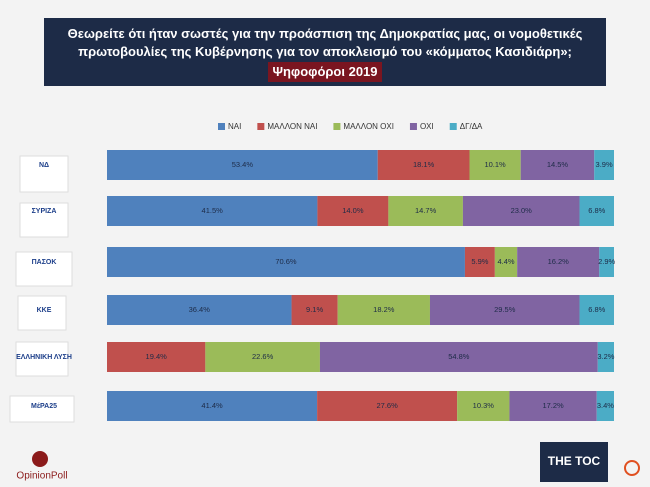 The width and height of the screenshot is (650, 487). What do you see at coordinates (471, 126) in the screenshot?
I see `legend-label: ΔΓ/ΔΑ` at bounding box center [471, 126].